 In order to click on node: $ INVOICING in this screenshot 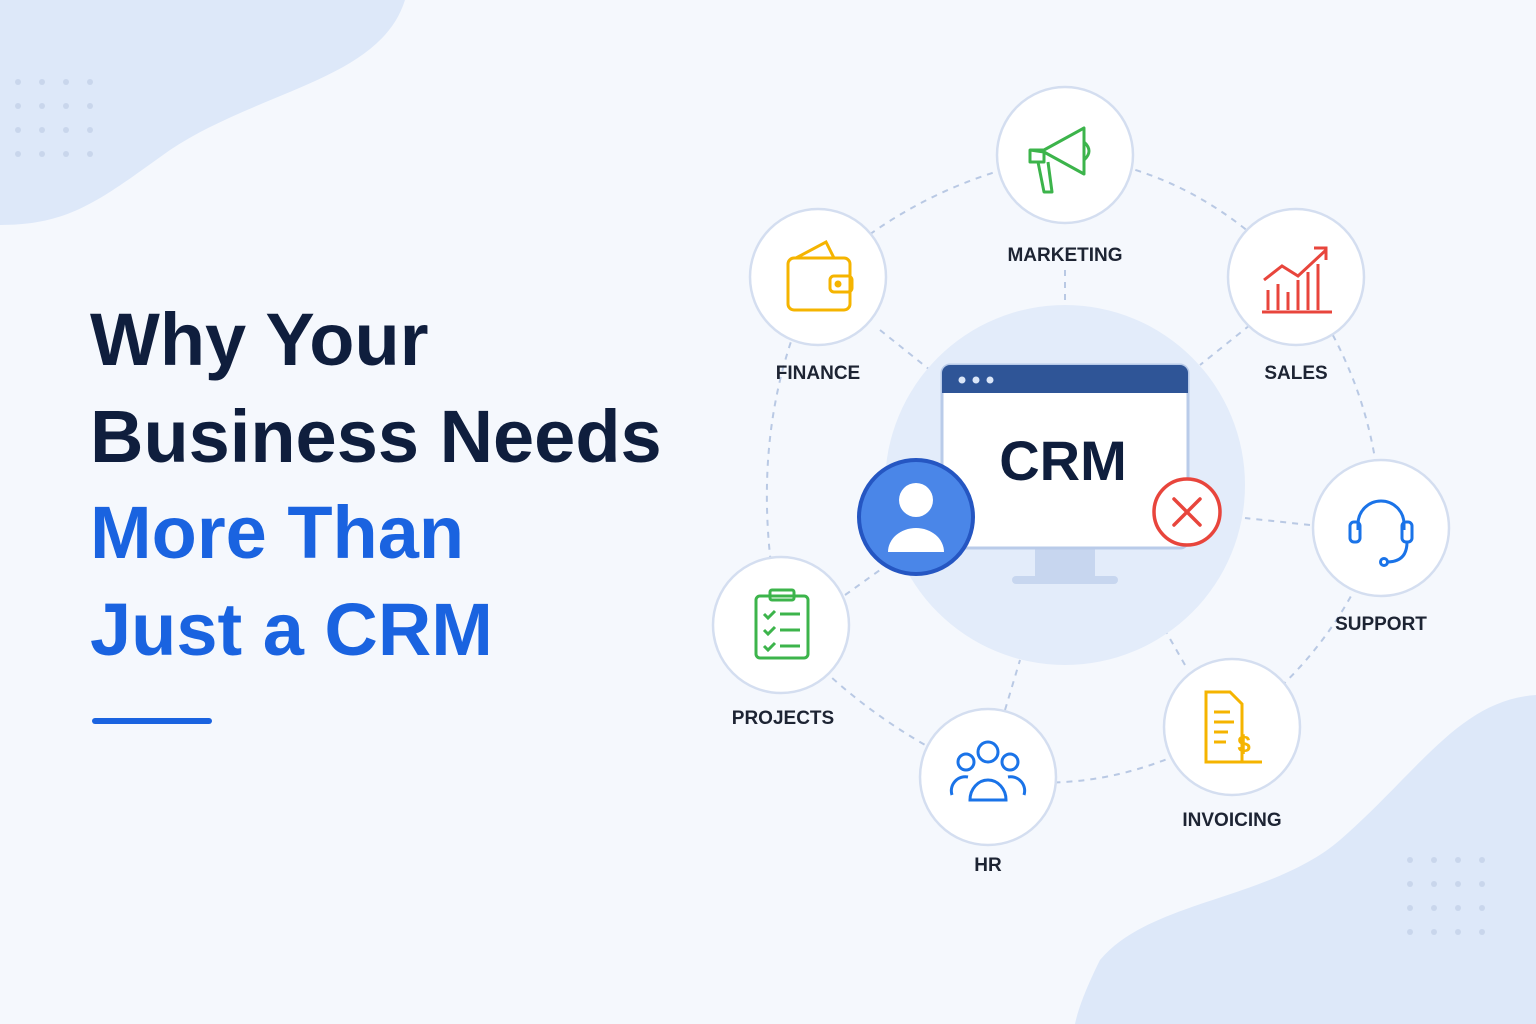, I will do `click(1232, 744)`.